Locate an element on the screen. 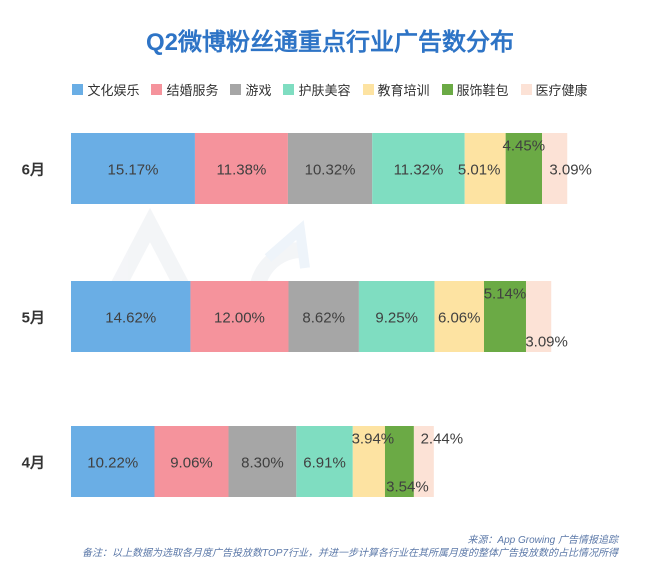 Image resolution: width=660 pixels, height=581 pixels. legend: 文化娱乐 结婚服务 游戏 护肤美容 教育培训 服饰鞋包 医疗健康 is located at coordinates (330, 89).